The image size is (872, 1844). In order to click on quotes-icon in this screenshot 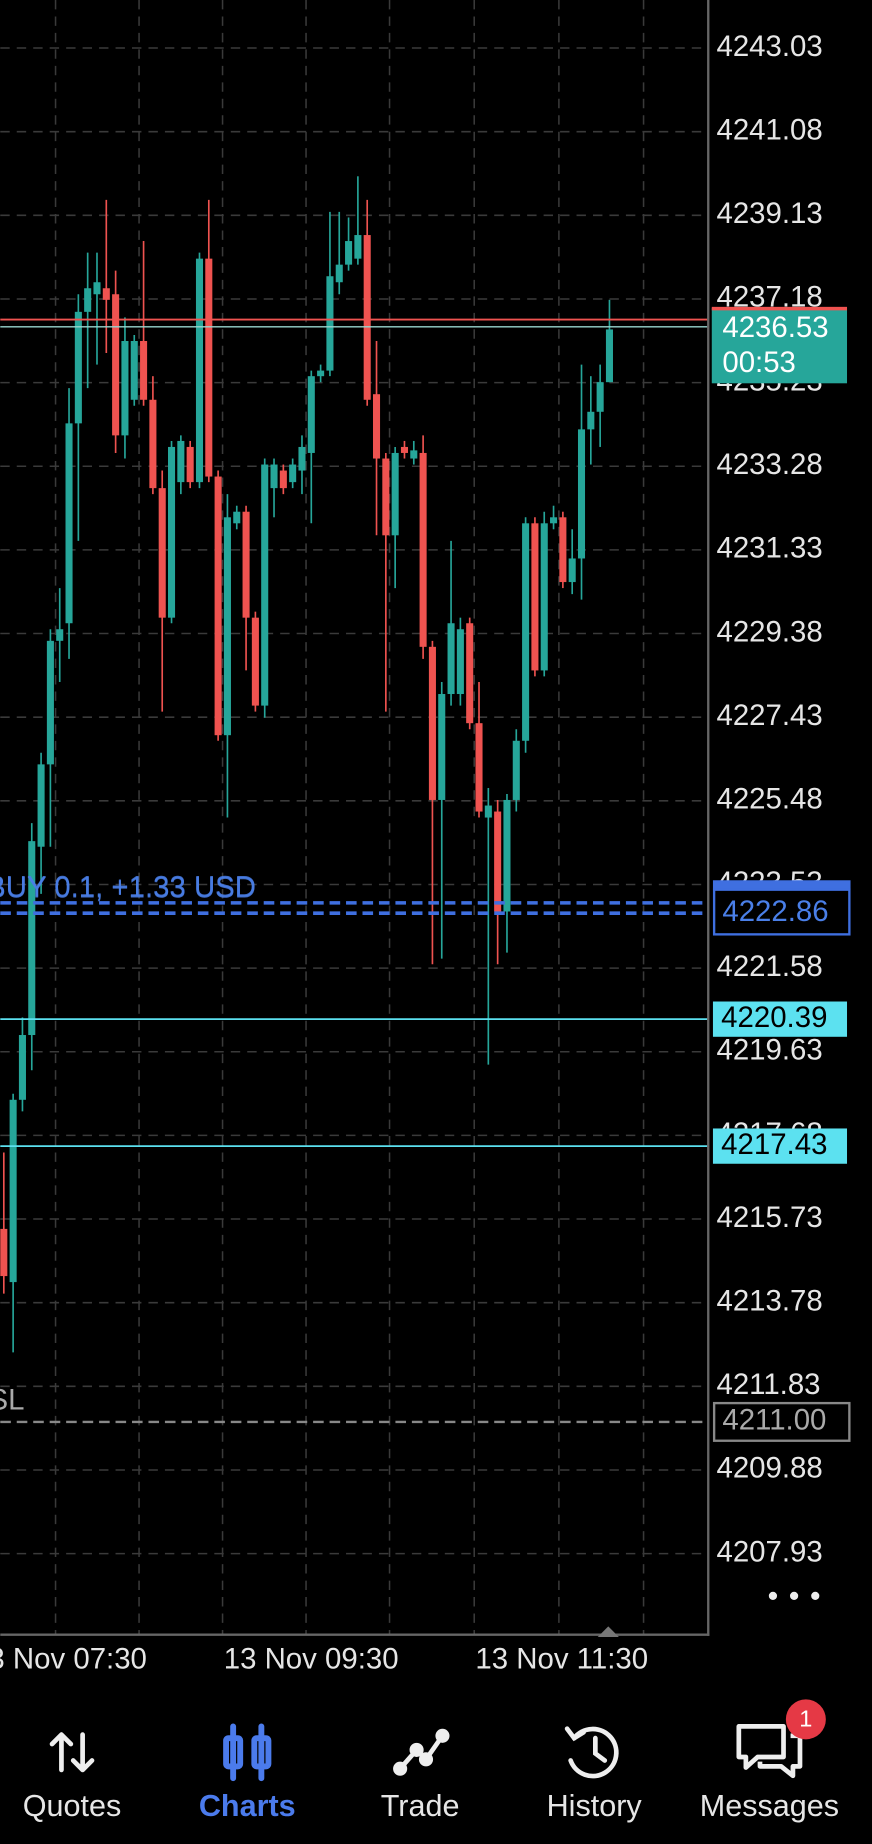, I will do `click(72, 1752)`.